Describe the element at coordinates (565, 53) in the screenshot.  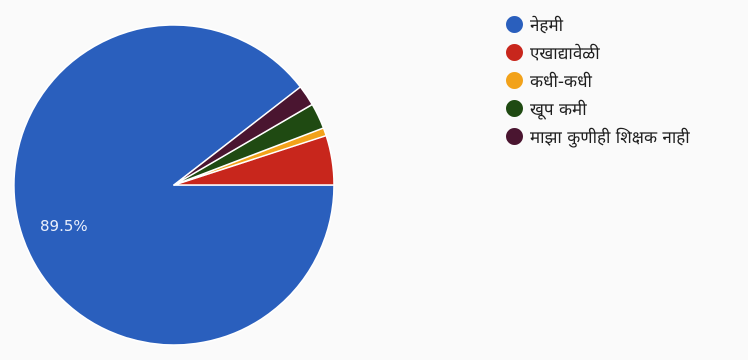
I see `legend-label: एखाद्यावेळी` at that location.